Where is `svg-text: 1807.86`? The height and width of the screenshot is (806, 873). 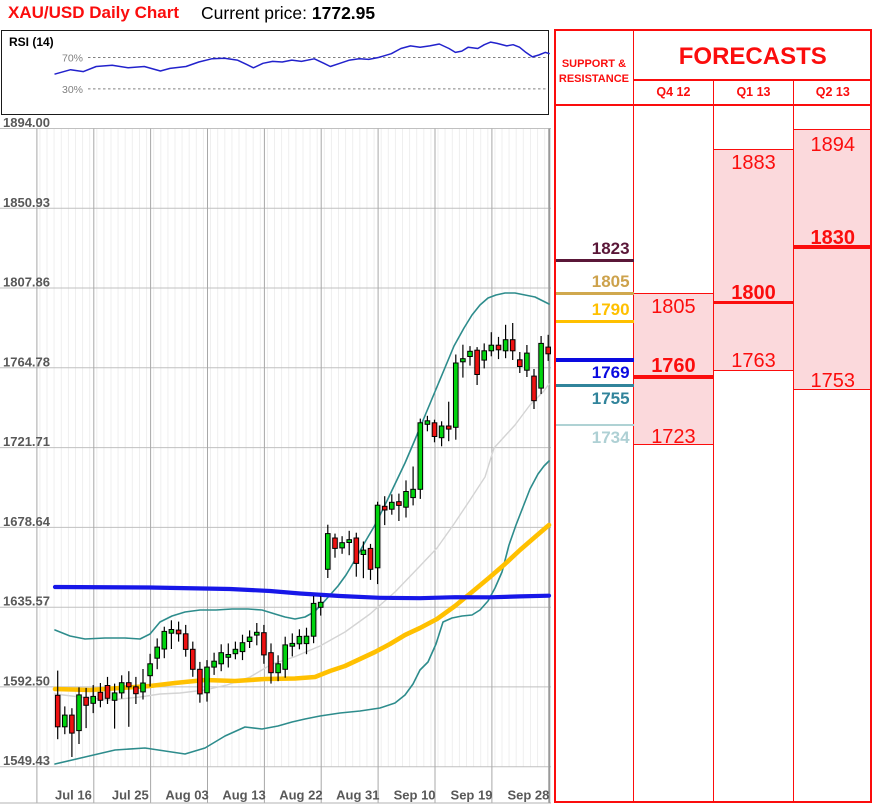
svg-text: 1807.86 is located at coordinates (26, 282).